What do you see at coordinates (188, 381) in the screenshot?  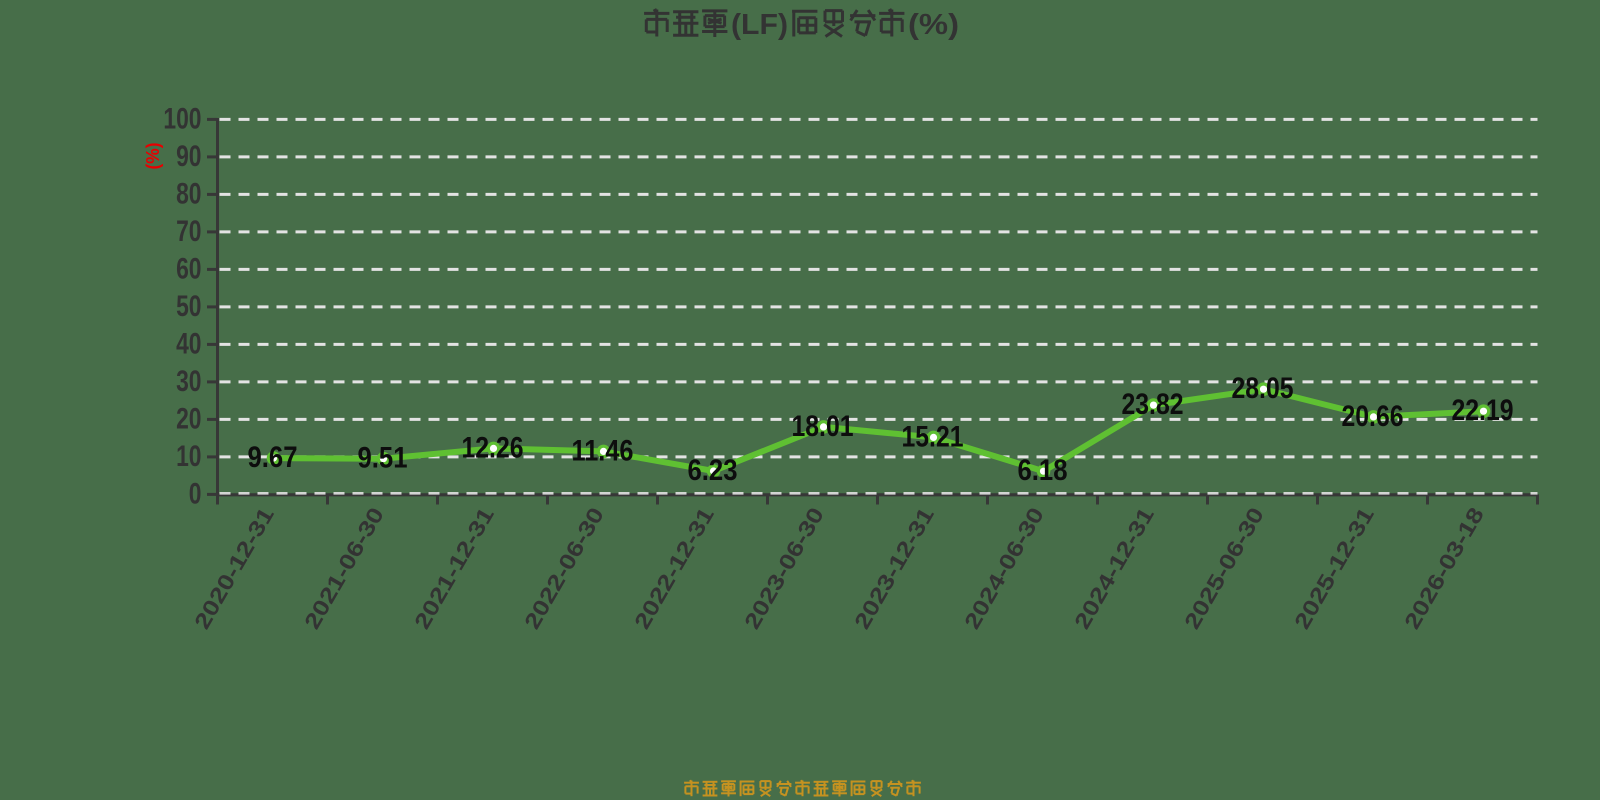 I see `svg-text: 30` at bounding box center [188, 381].